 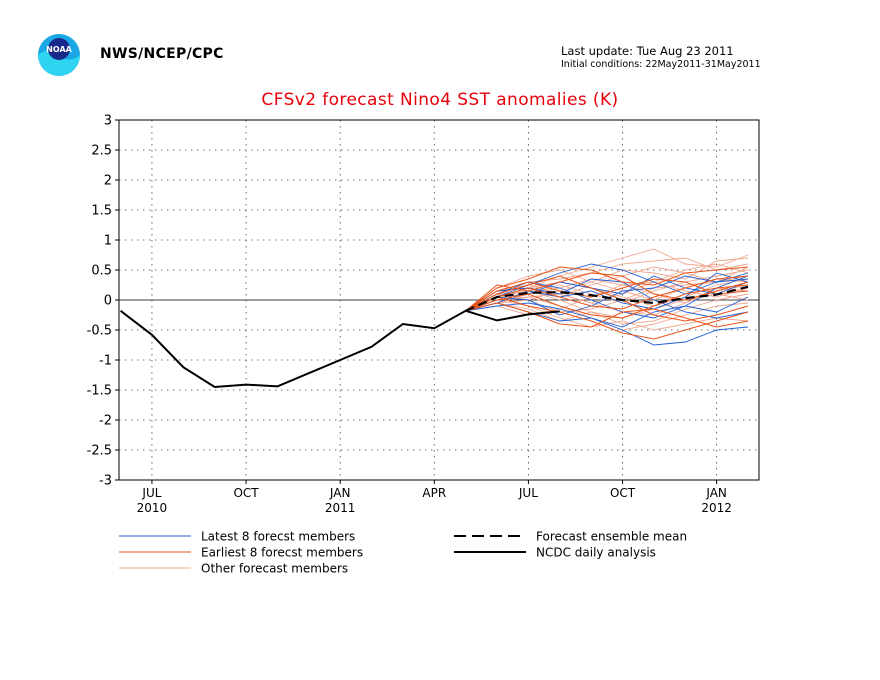 I want to click on y-tick-label: 1.5, so click(x=101, y=211).